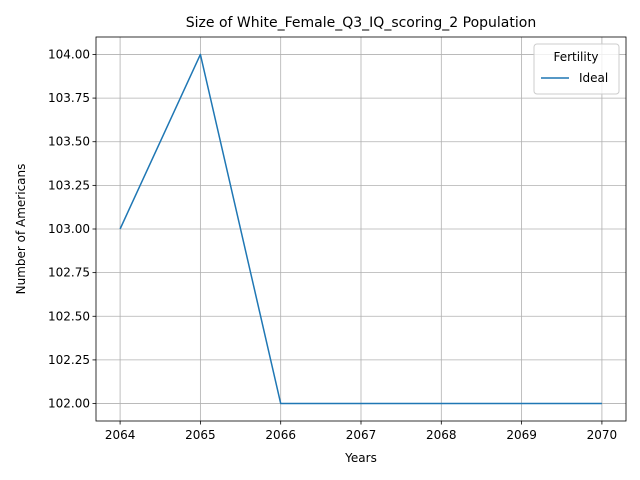  I want to click on x-tick-label: 2066, so click(280, 435).